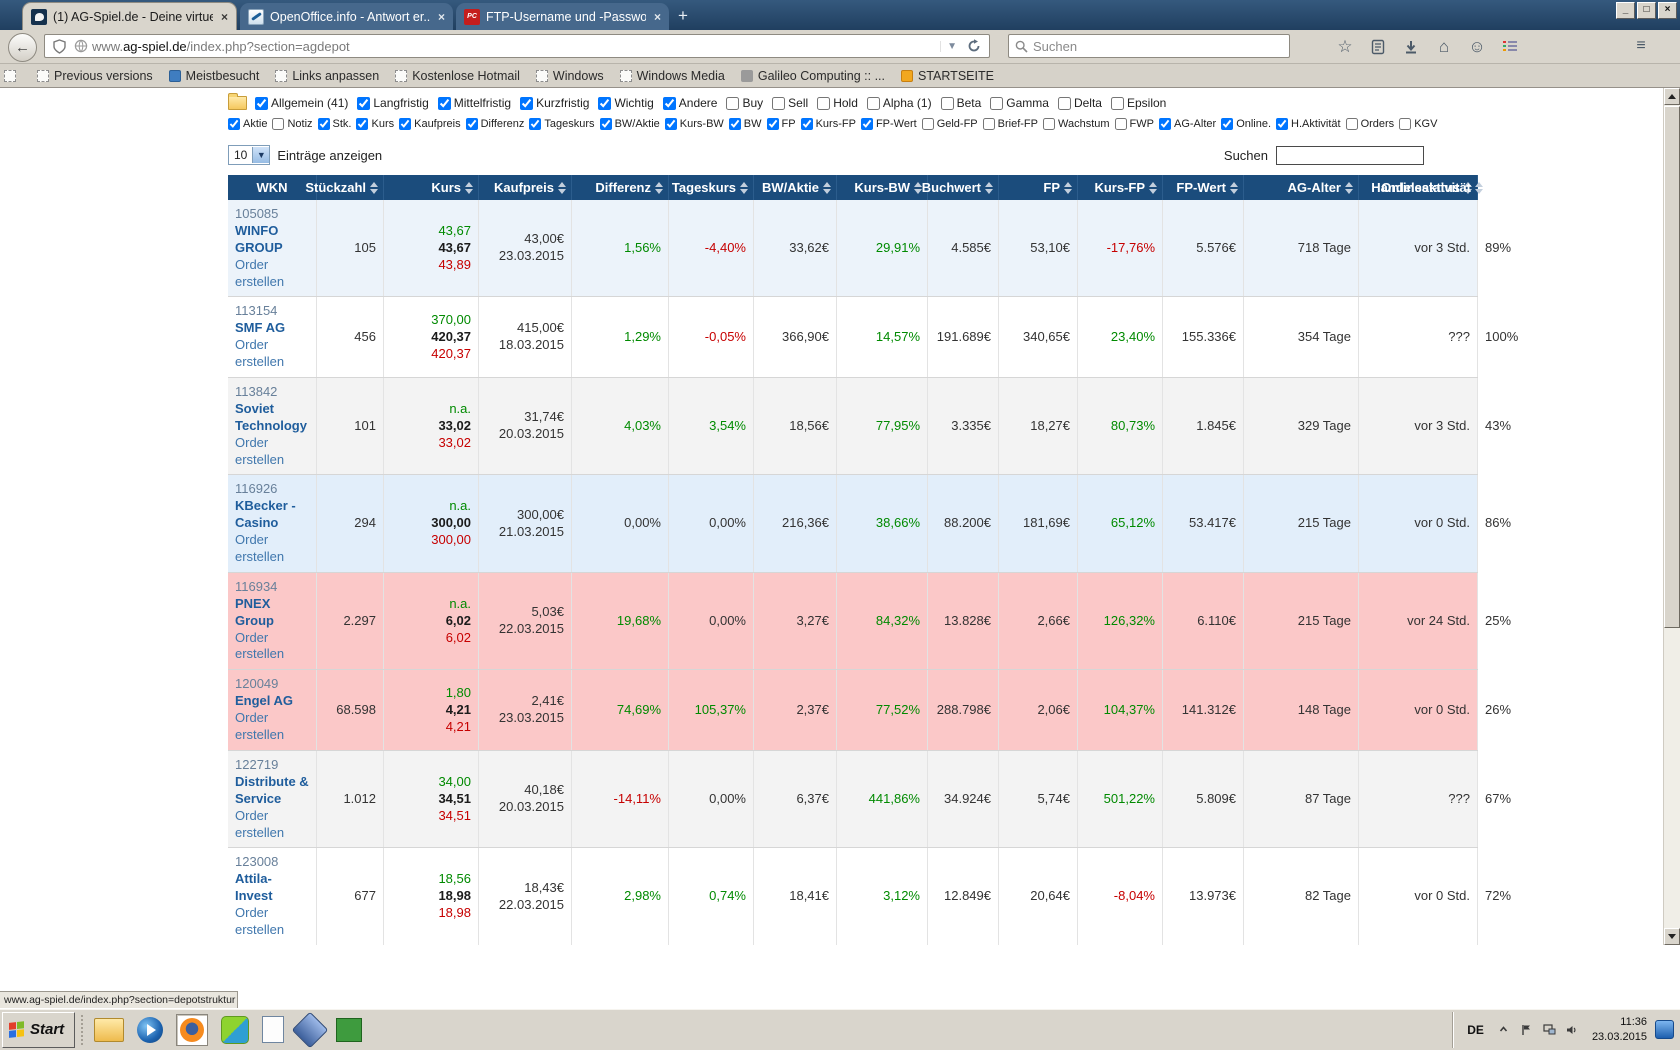  What do you see at coordinates (837, 103) in the screenshot?
I see `filter-checkbox: Hold` at bounding box center [837, 103].